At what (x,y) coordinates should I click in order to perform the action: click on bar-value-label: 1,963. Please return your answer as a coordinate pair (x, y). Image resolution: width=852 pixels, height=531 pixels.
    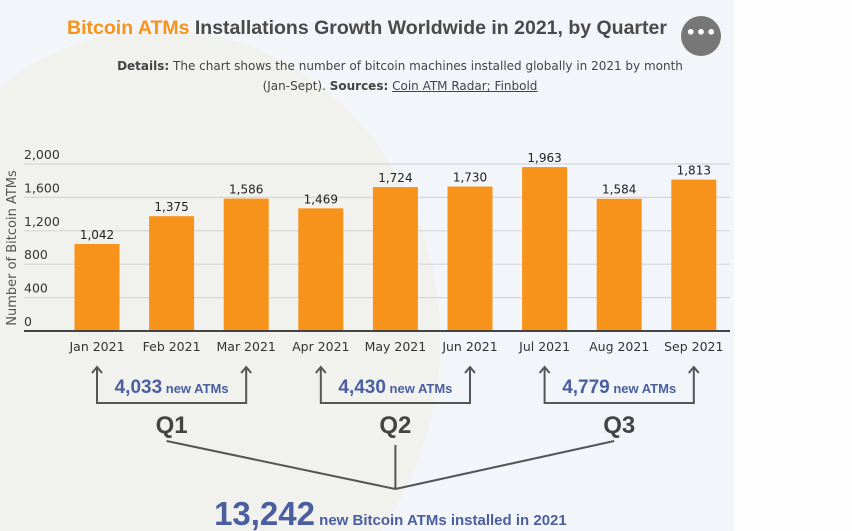
    Looking at the image, I should click on (544, 158).